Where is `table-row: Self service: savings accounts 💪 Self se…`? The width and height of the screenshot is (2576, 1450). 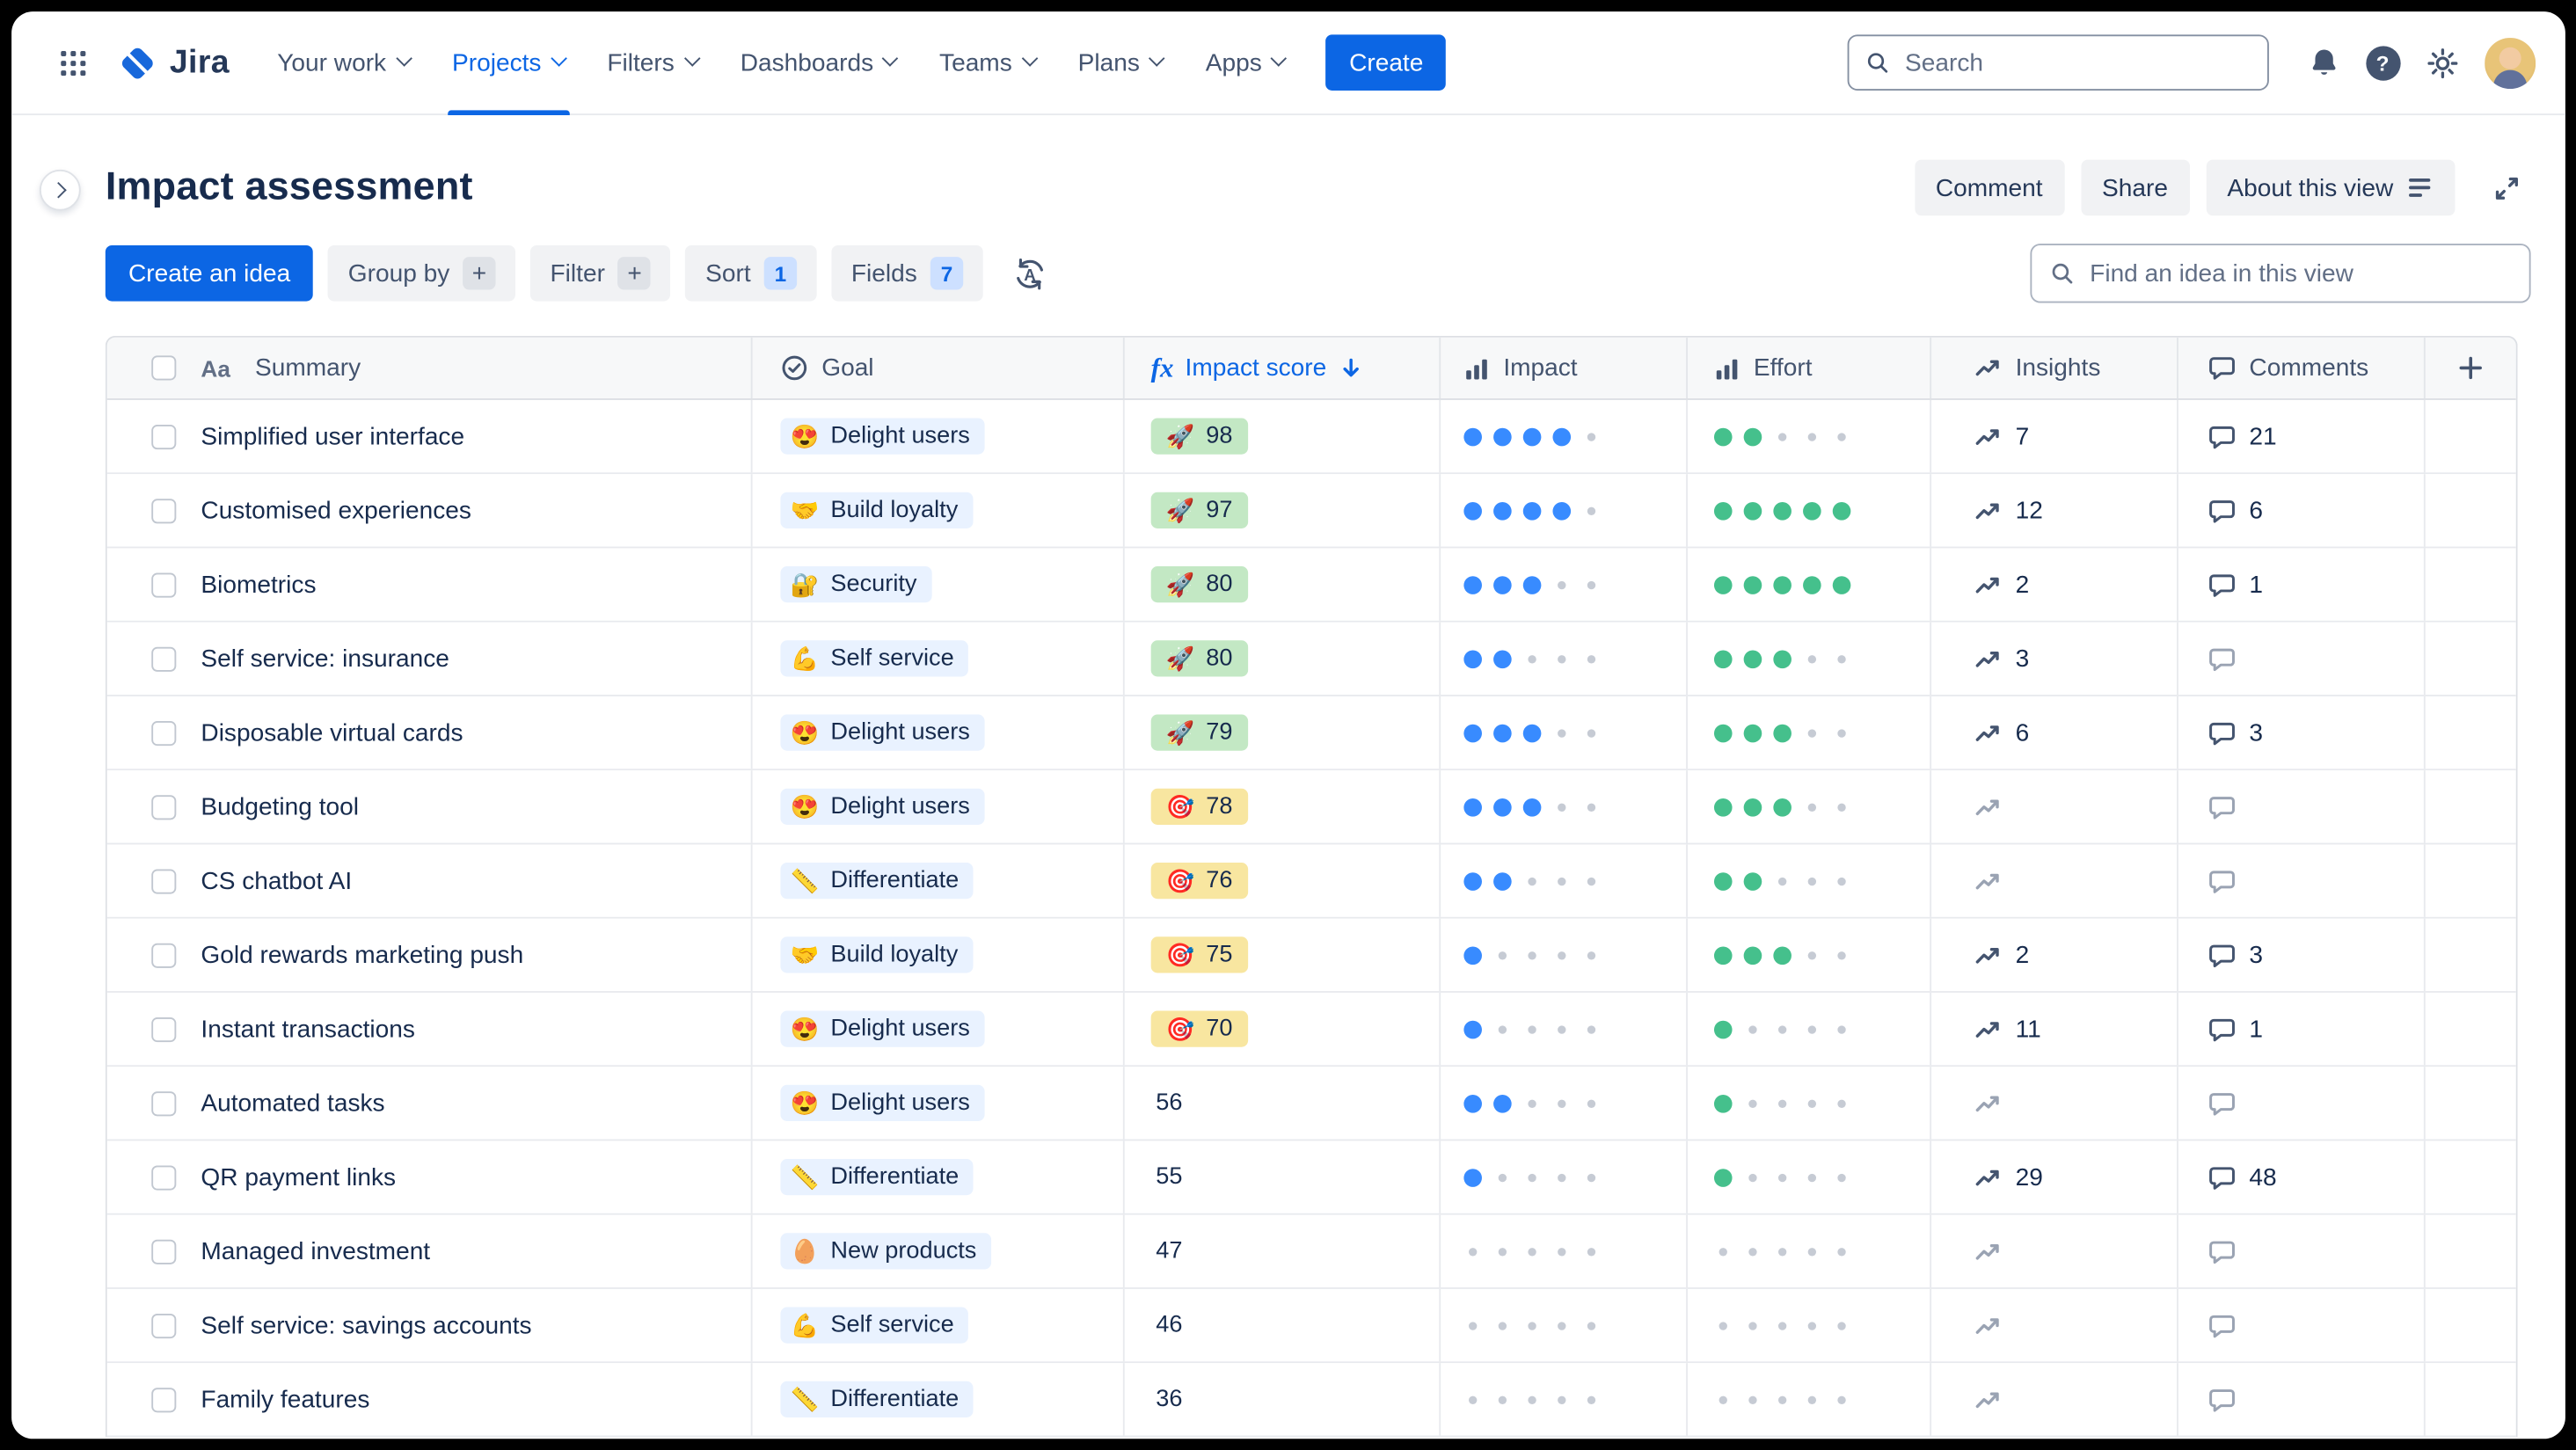 table-row: Self service: savings accounts 💪 Self se… is located at coordinates (1311, 1326).